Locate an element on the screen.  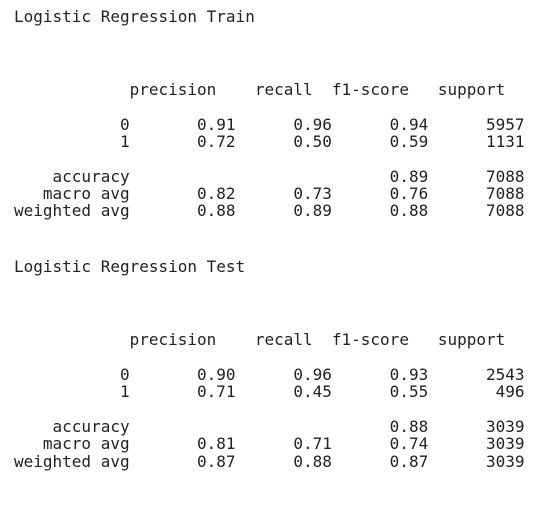
test-report-title: Logistic Regression Test is located at coordinates (130, 266).